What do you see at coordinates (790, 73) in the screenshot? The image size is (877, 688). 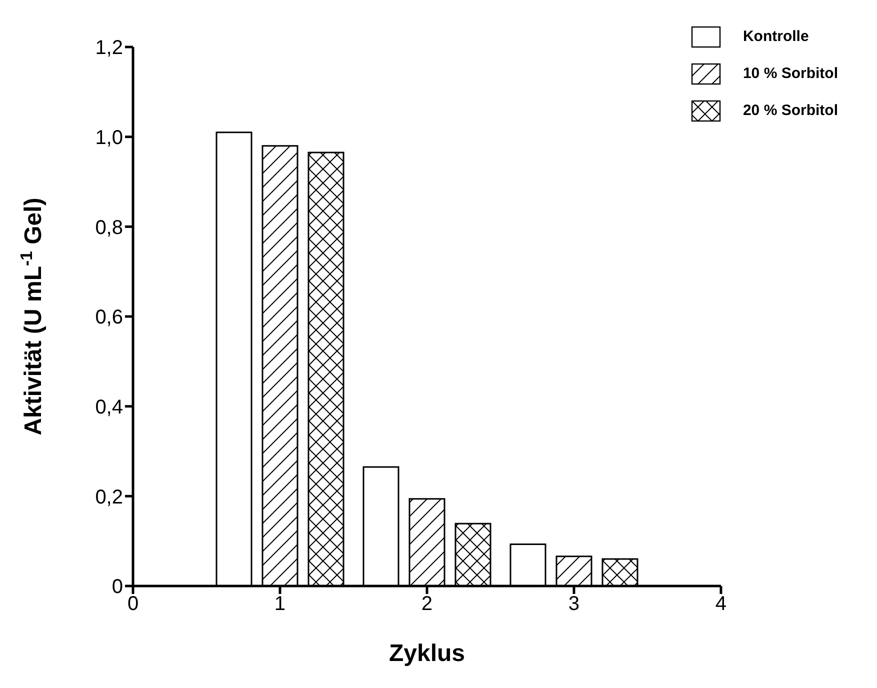 I see `legend-label: 10 % Sorbitol` at bounding box center [790, 73].